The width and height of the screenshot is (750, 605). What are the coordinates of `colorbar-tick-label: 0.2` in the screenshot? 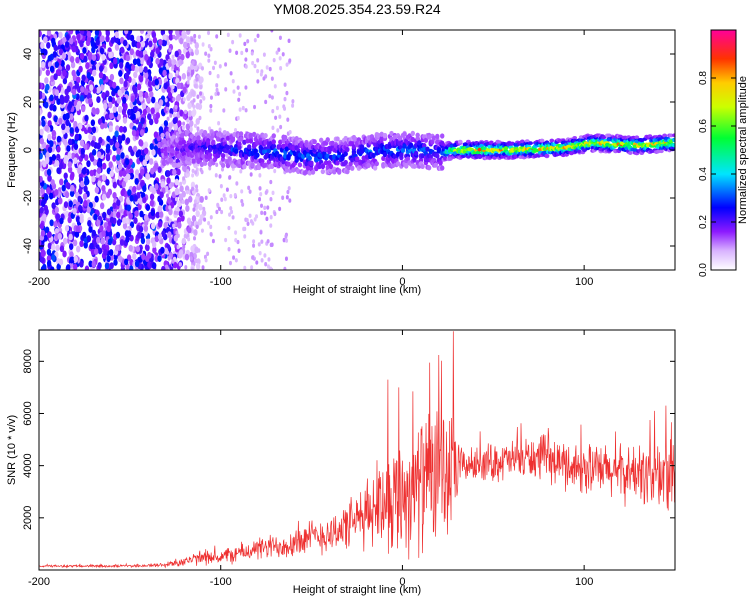 It's located at (703, 222).